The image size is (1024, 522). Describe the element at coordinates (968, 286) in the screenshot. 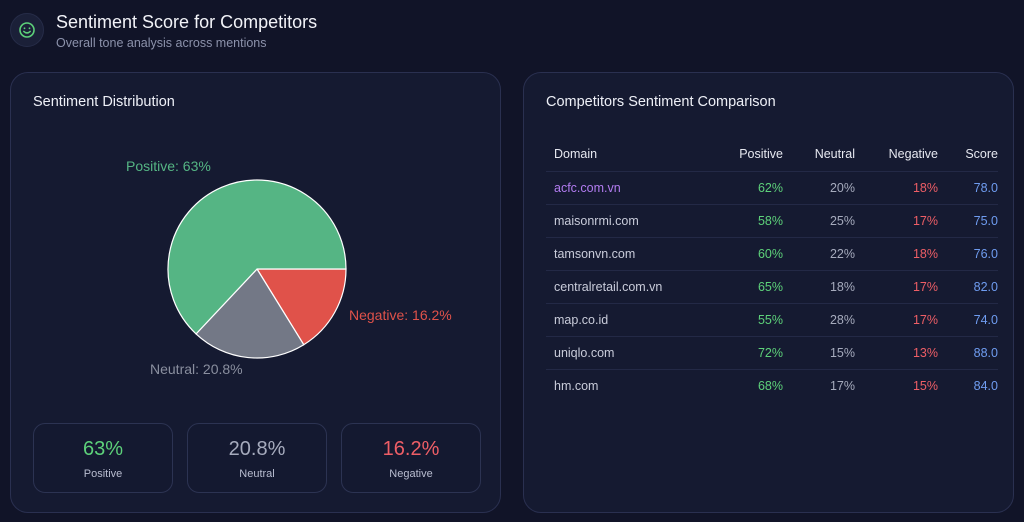

I see `score-cell: 82.0` at that location.